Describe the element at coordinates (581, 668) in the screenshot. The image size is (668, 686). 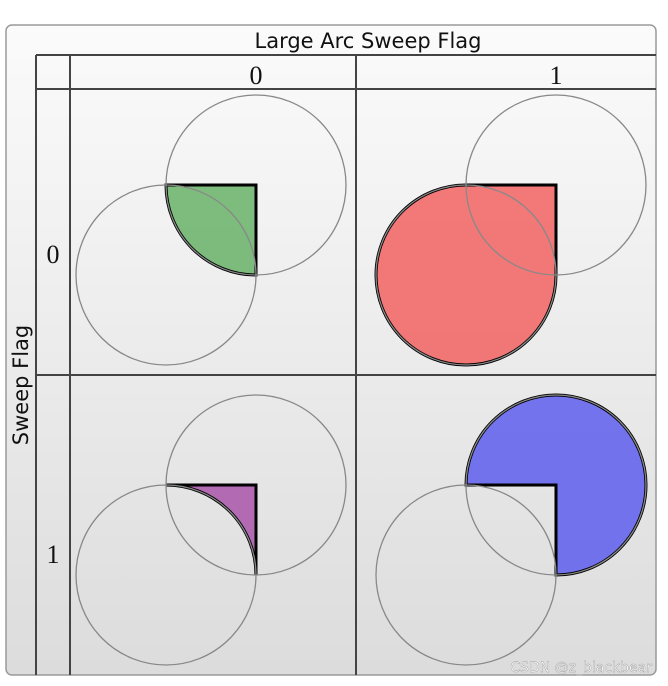
I see `watermark: CSDN @z_blackbear` at that location.